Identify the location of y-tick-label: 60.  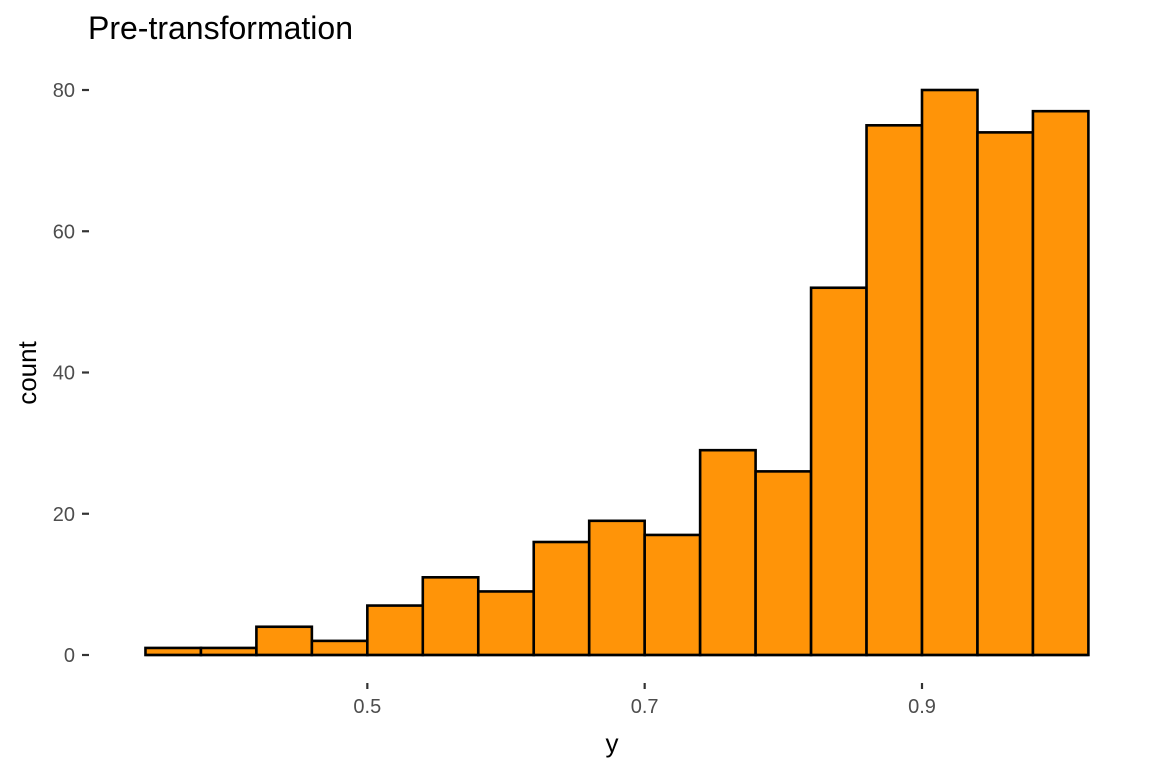
(64, 232).